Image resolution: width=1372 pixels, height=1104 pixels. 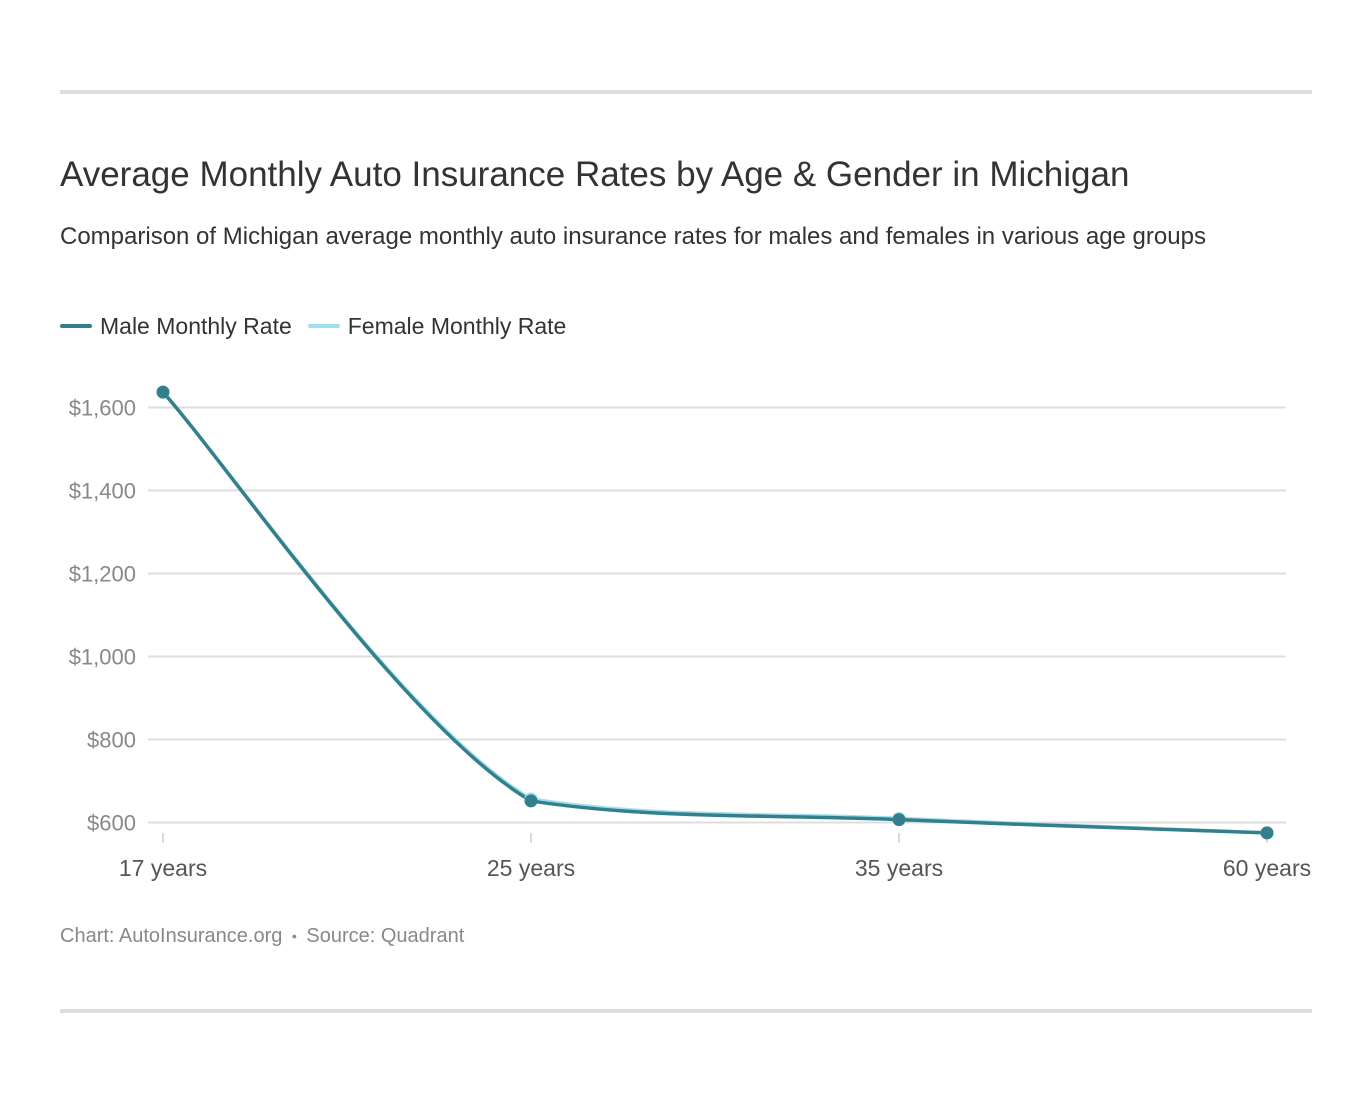 I want to click on x-tick-label: 25 years, so click(x=531, y=868).